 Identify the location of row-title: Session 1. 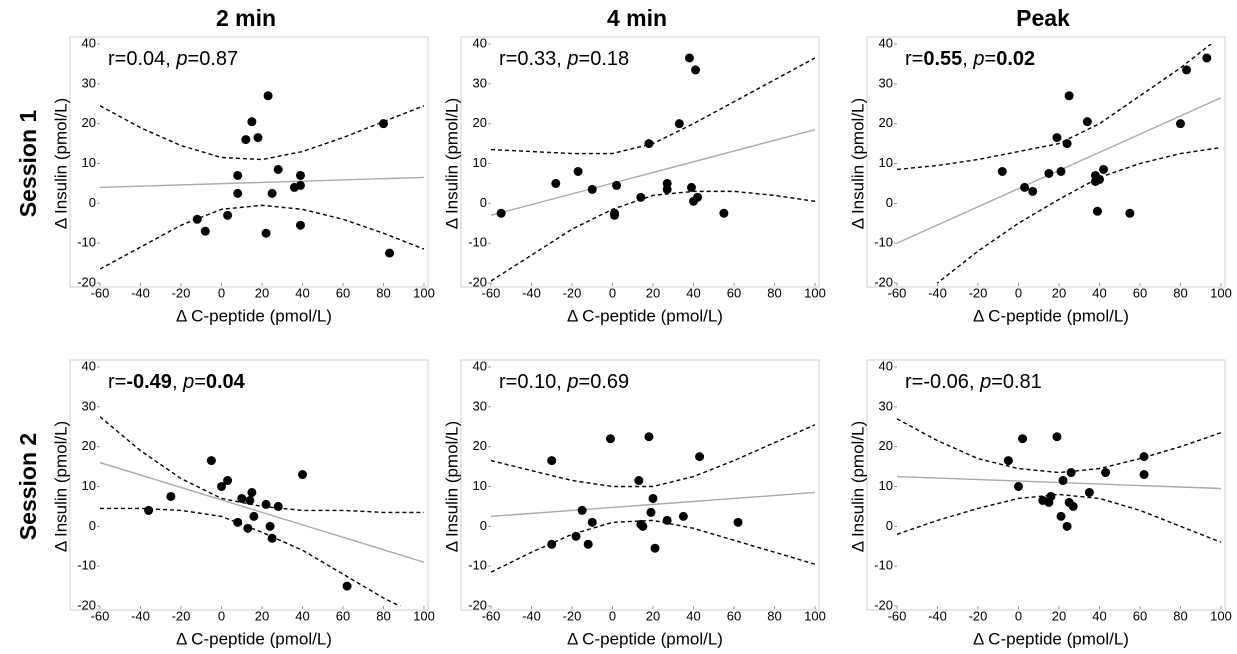
(28, 164).